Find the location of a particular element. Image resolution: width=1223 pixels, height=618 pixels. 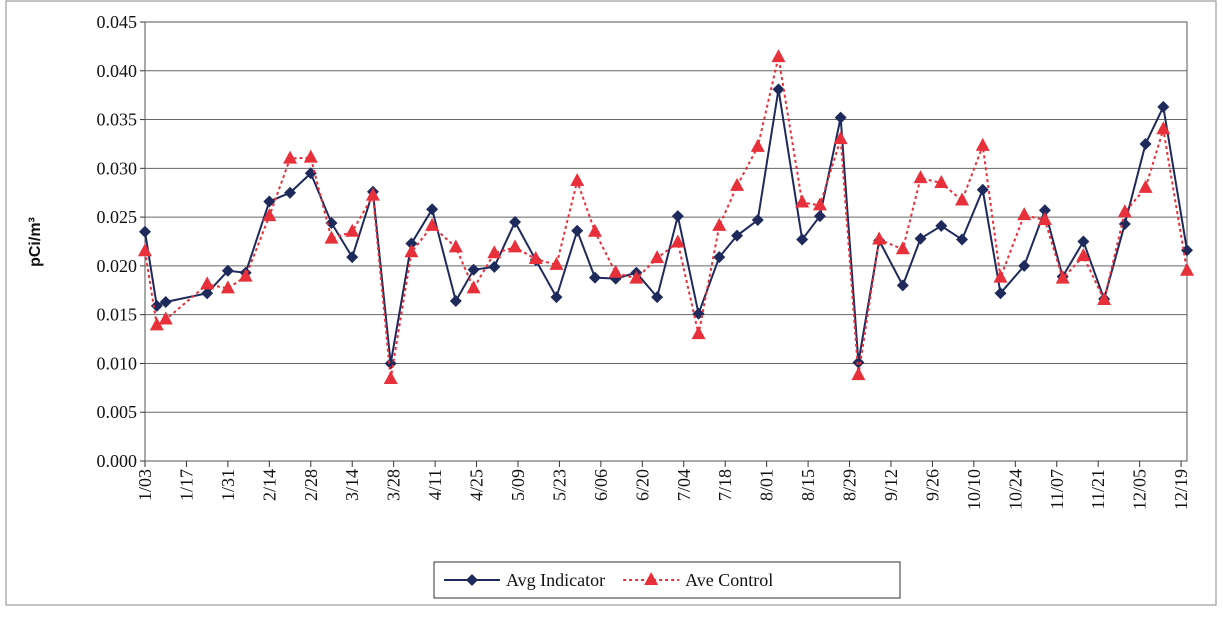

y-axis-label: pCi/m³ is located at coordinates (35, 242).